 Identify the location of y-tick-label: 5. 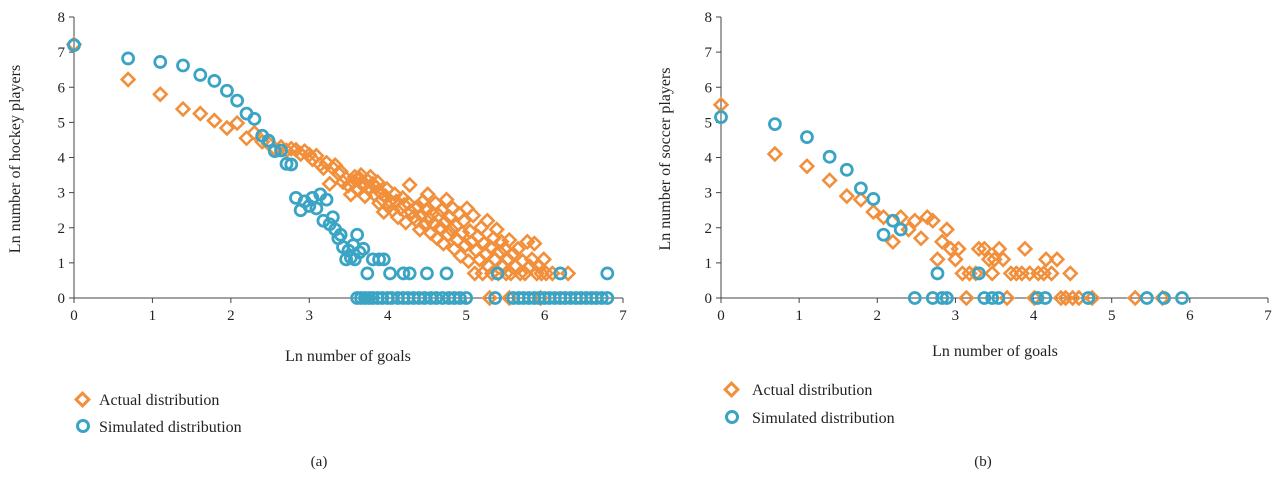
(62, 123).